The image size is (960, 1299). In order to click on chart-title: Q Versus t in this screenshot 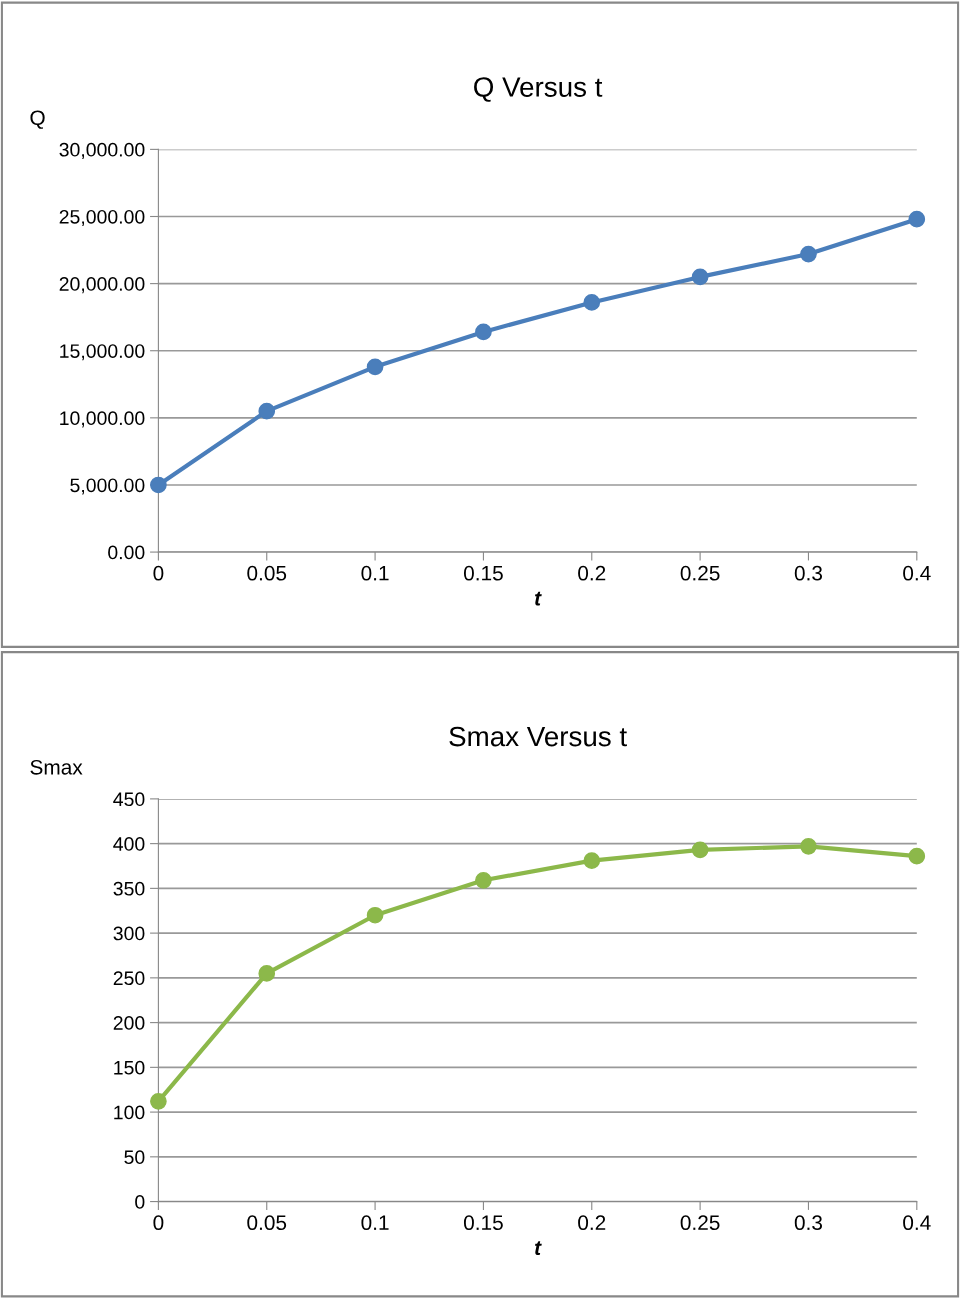, I will do `click(538, 89)`.